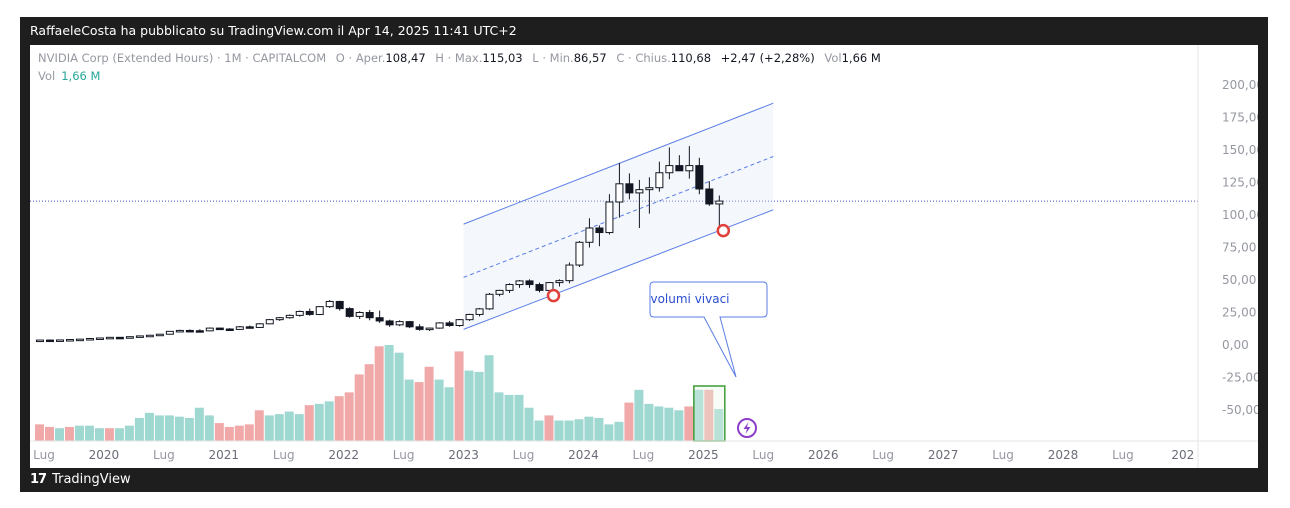  What do you see at coordinates (502, 58) in the screenshot?
I see `high-value: 115,03` at bounding box center [502, 58].